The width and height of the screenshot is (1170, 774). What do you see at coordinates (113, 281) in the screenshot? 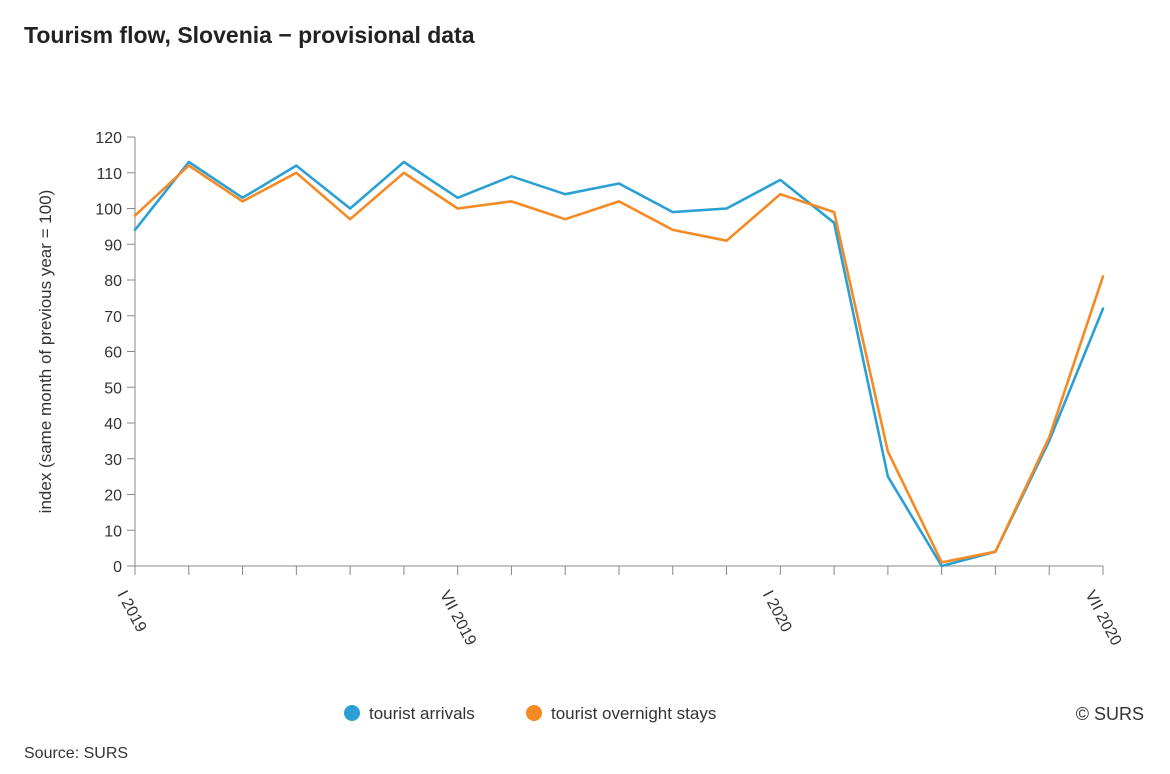
I see `y-tick-label: 80` at bounding box center [113, 281].